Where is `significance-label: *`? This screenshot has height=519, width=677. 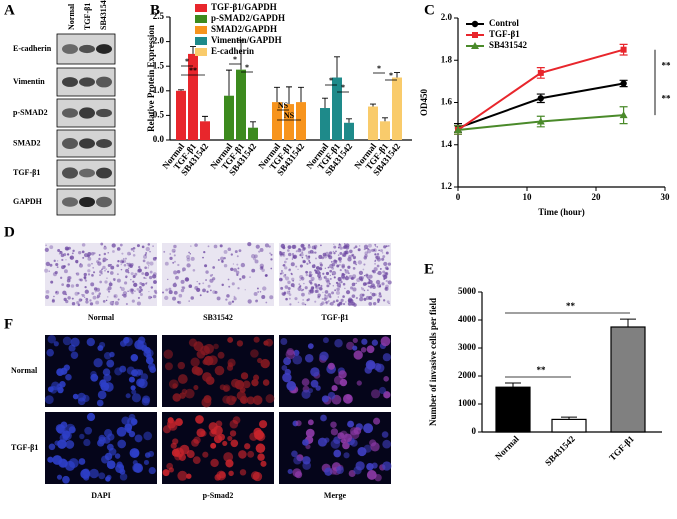 significance-label: * is located at coordinates (391, 75).